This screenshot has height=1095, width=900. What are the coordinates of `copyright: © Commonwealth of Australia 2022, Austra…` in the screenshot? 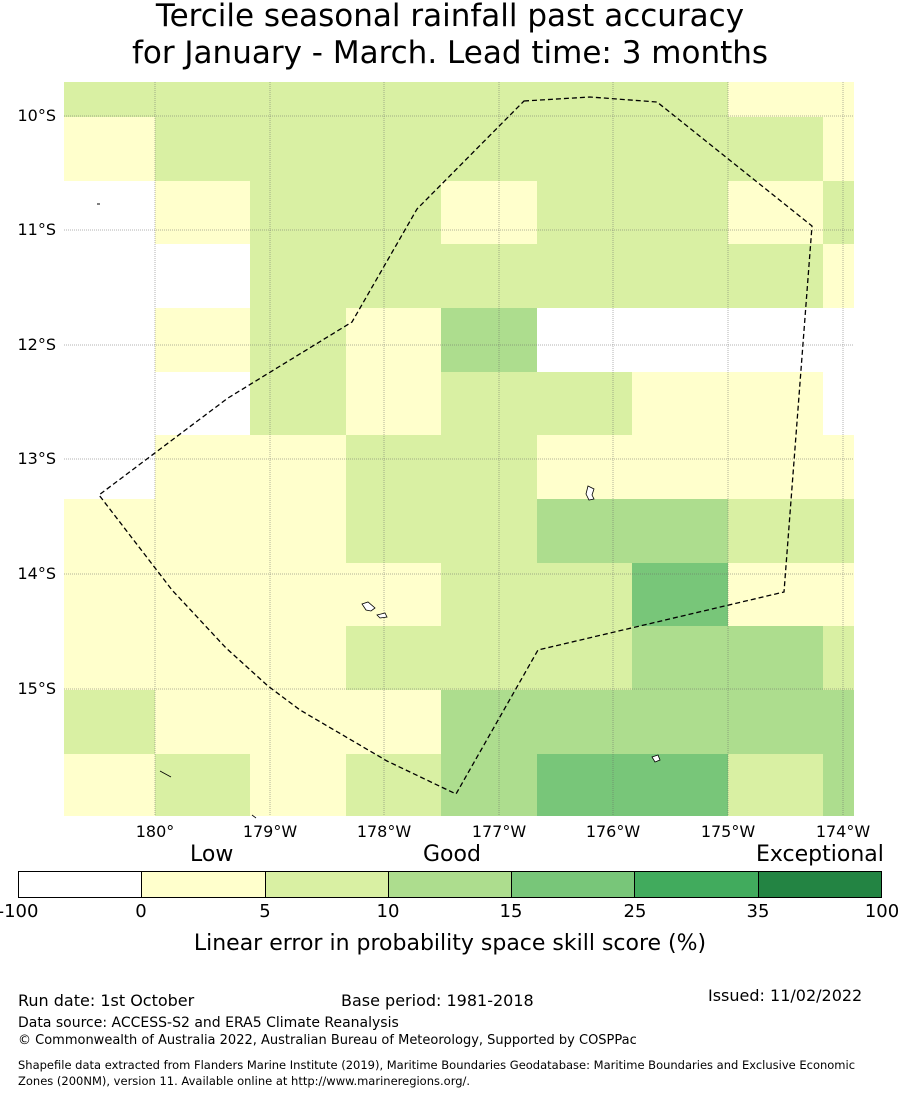 It's located at (327, 1040).